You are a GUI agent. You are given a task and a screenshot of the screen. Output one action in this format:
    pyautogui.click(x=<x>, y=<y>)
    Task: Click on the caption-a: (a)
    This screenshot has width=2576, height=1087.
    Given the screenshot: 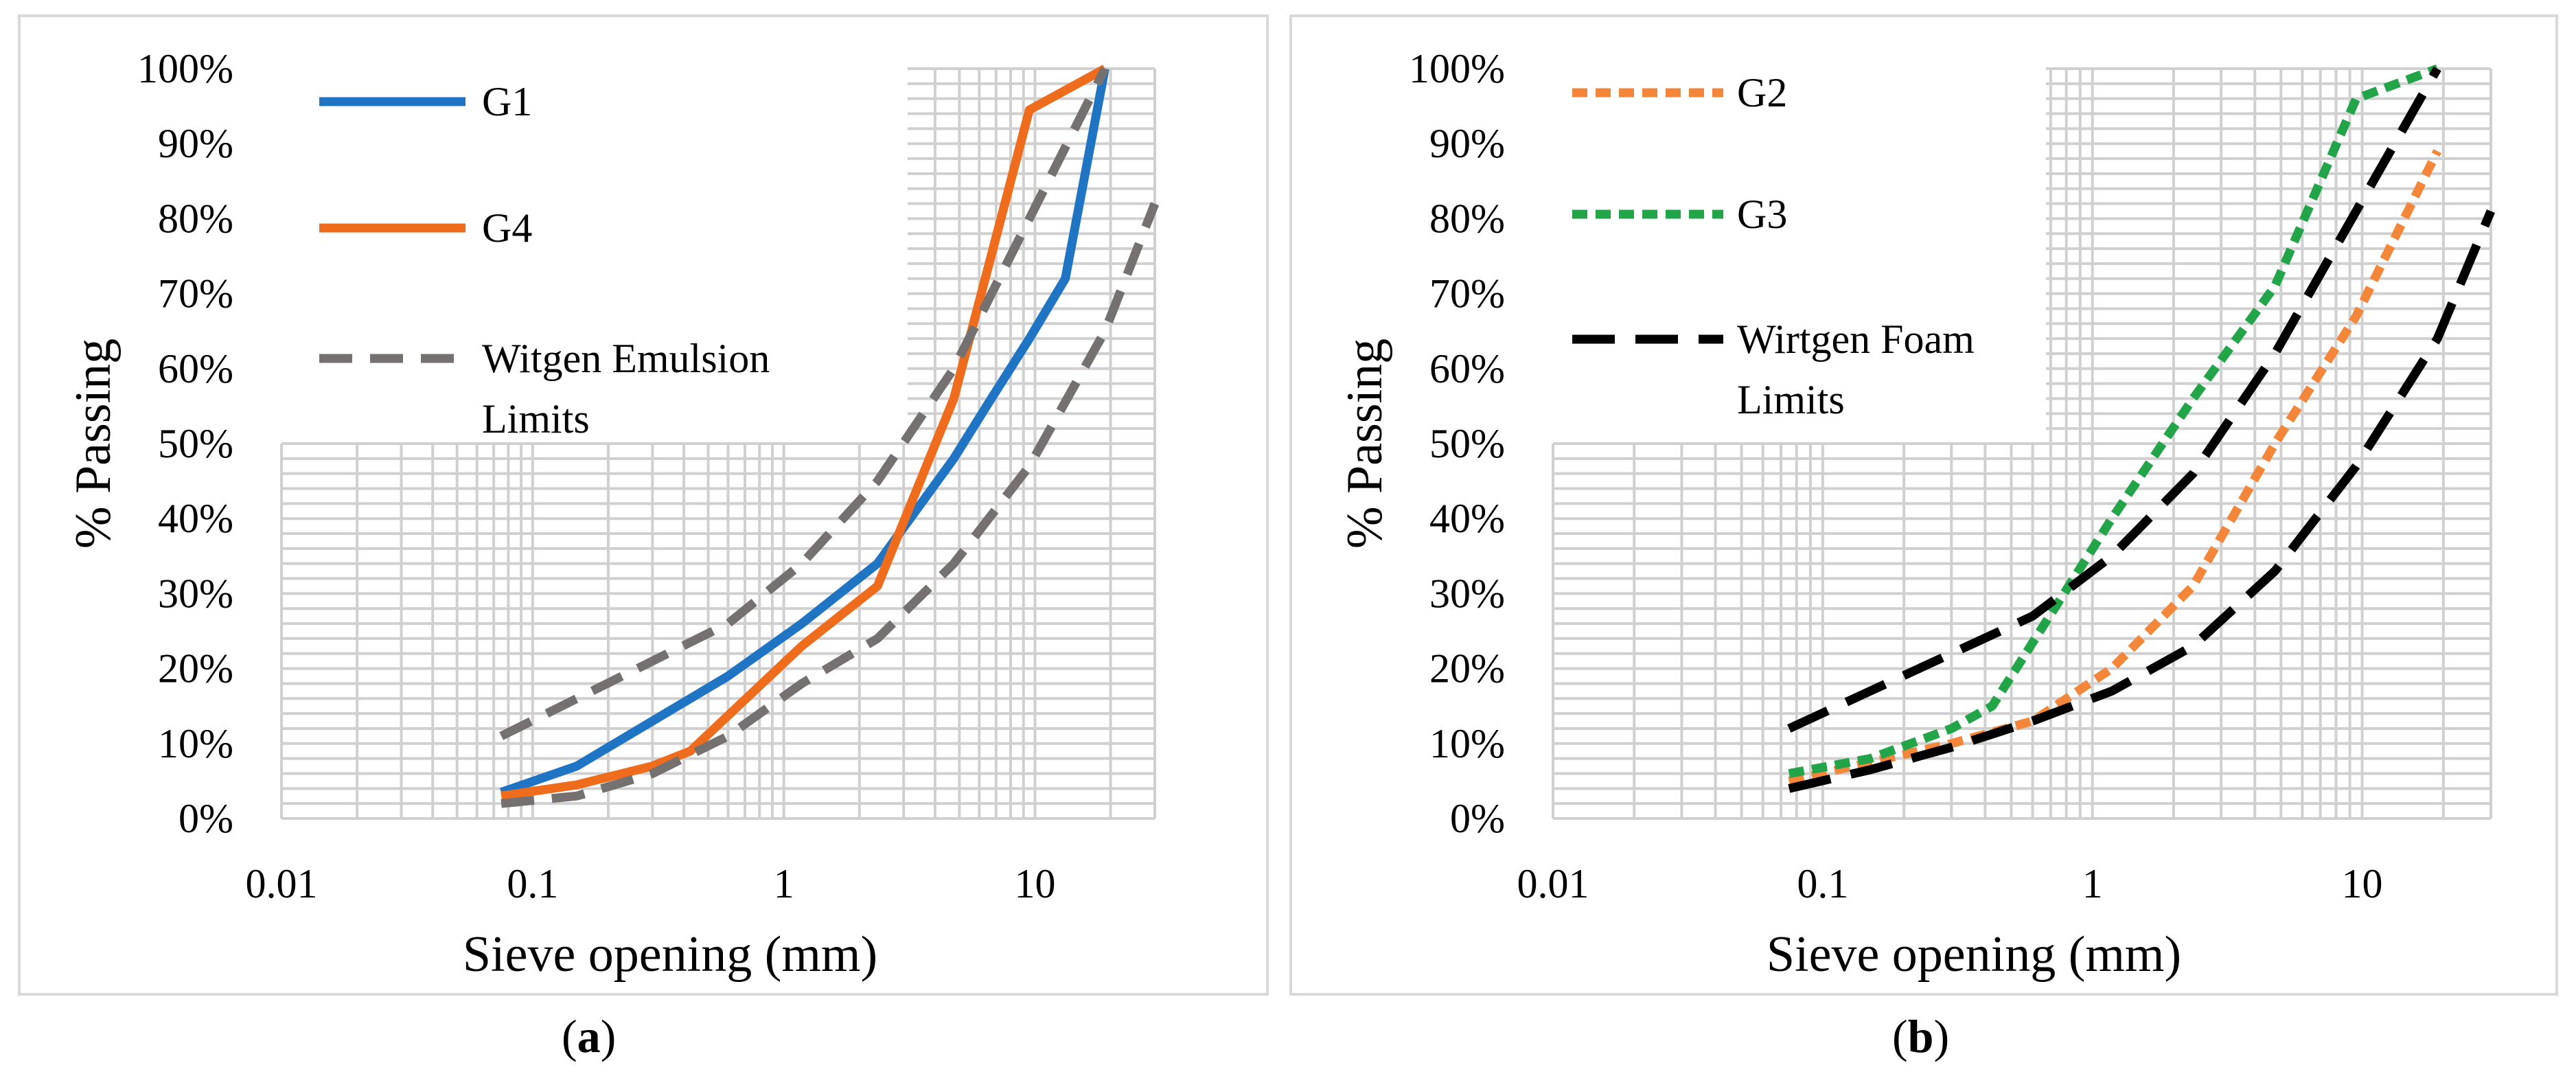 What is the action you would take?
    pyautogui.click(x=589, y=1036)
    